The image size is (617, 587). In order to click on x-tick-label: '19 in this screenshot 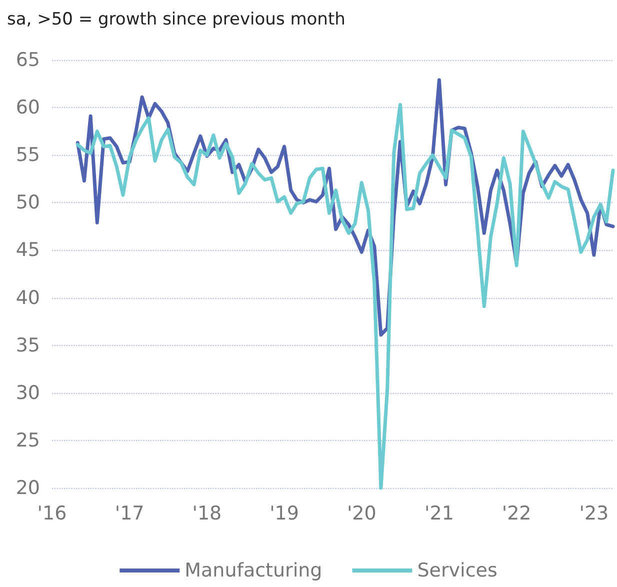, I will do `click(284, 513)`.